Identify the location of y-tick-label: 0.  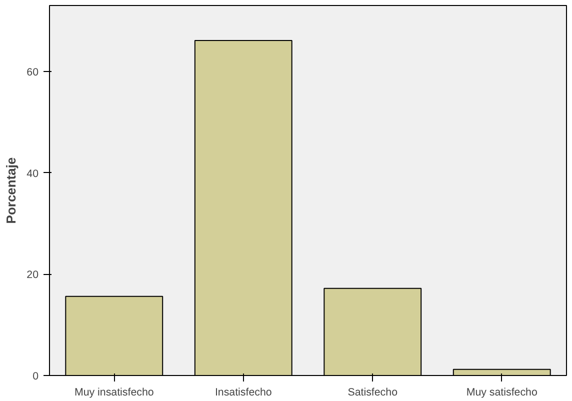
(35, 376).